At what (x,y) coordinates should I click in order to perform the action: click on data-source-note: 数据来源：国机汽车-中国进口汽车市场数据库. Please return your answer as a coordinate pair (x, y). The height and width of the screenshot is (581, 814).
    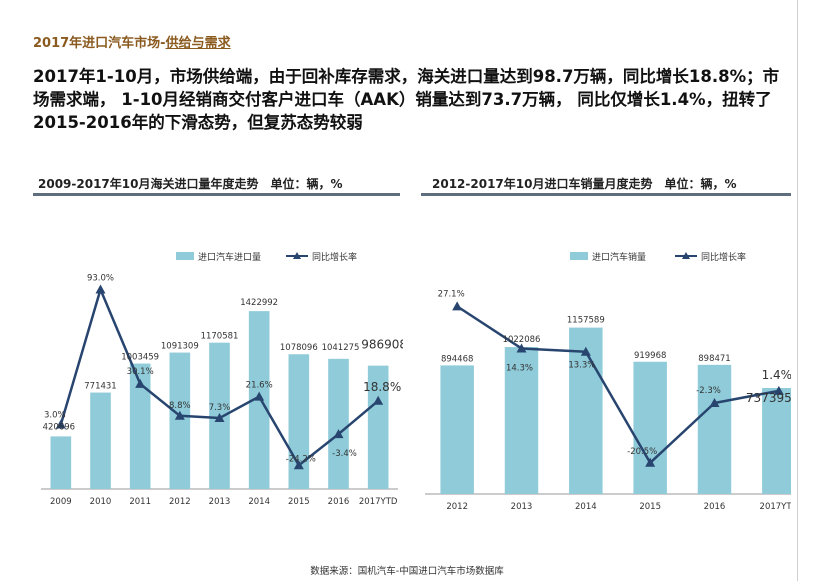
    Looking at the image, I should click on (407, 571).